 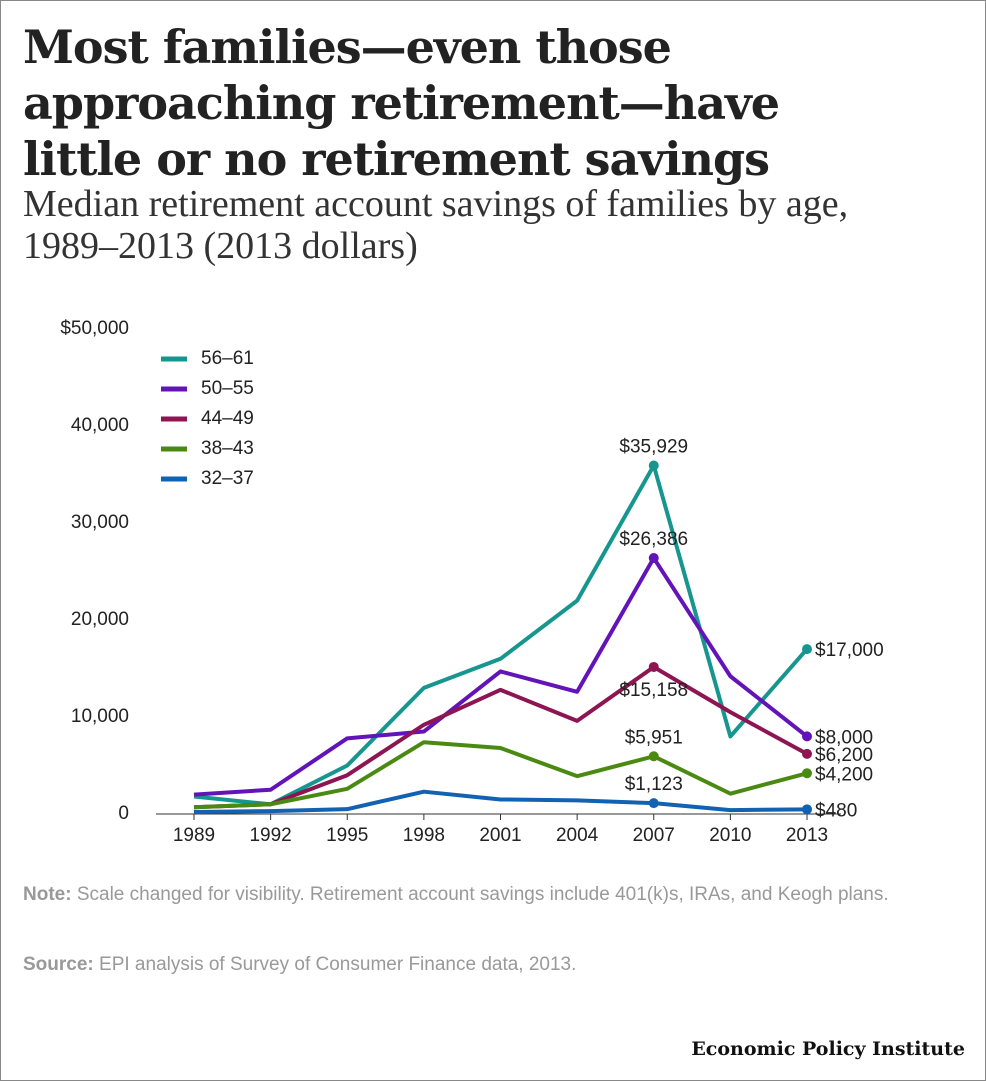 I want to click on legend-label: 38–43, so click(x=227, y=448).